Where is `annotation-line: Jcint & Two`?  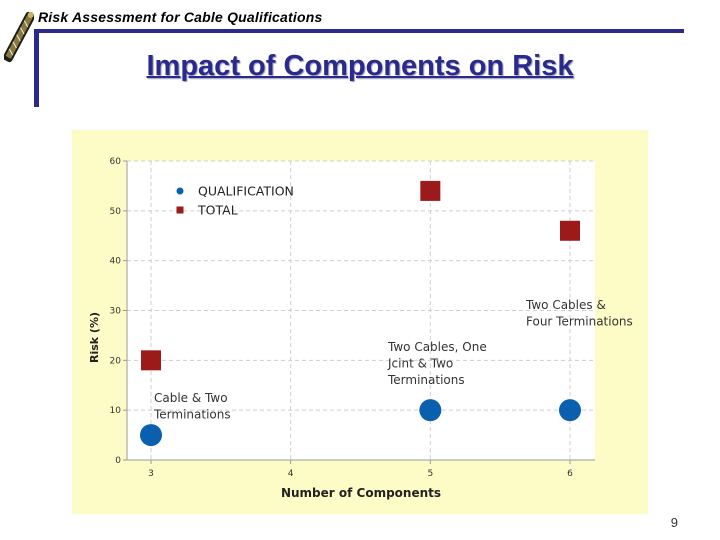
annotation-line: Jcint & Two is located at coordinates (420, 364).